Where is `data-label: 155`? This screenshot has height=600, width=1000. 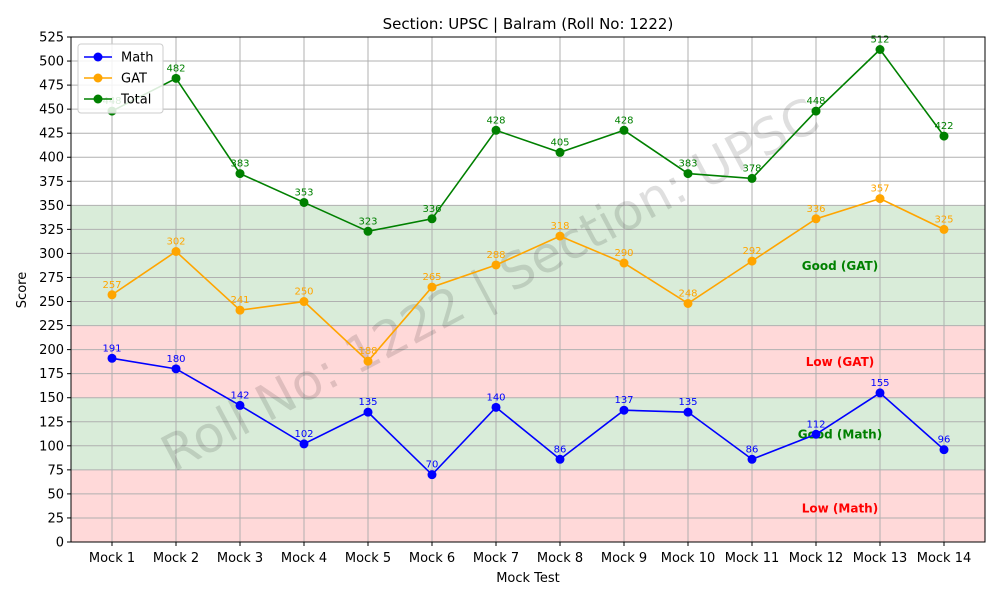 data-label: 155 is located at coordinates (879, 383).